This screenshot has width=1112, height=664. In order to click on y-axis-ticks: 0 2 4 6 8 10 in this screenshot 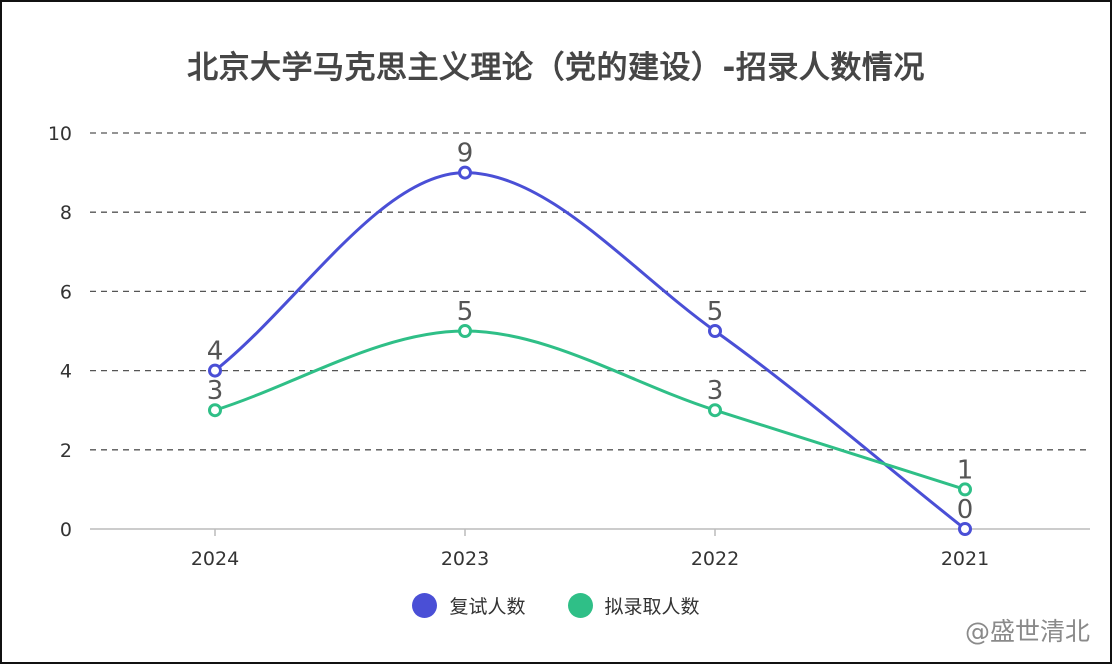, I will do `click(60, 332)`.